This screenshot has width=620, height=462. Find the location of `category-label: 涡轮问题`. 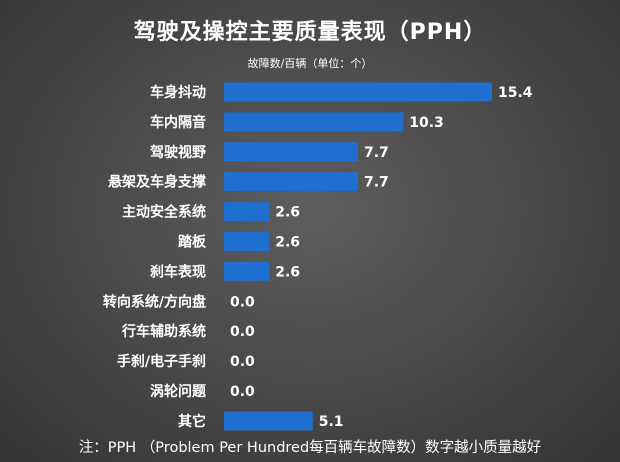

category-label: 涡轮问题 is located at coordinates (178, 391).